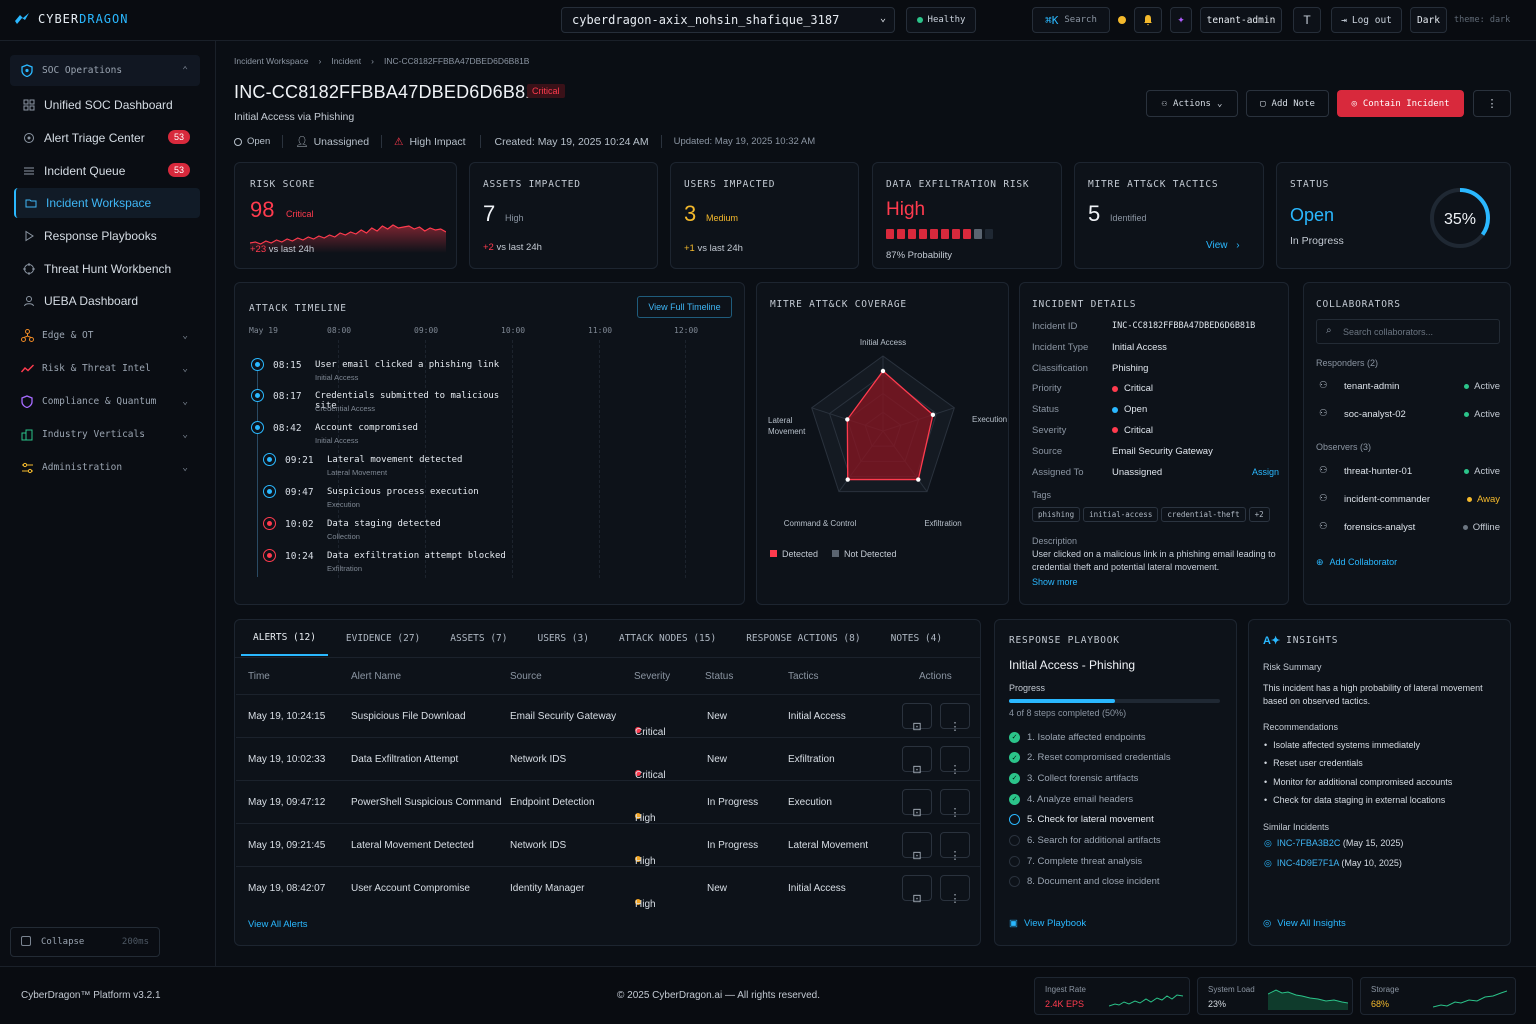 The height and width of the screenshot is (1024, 1536). Describe the element at coordinates (346, 61) in the screenshot. I see `breadcrumb-item: Incident` at that location.